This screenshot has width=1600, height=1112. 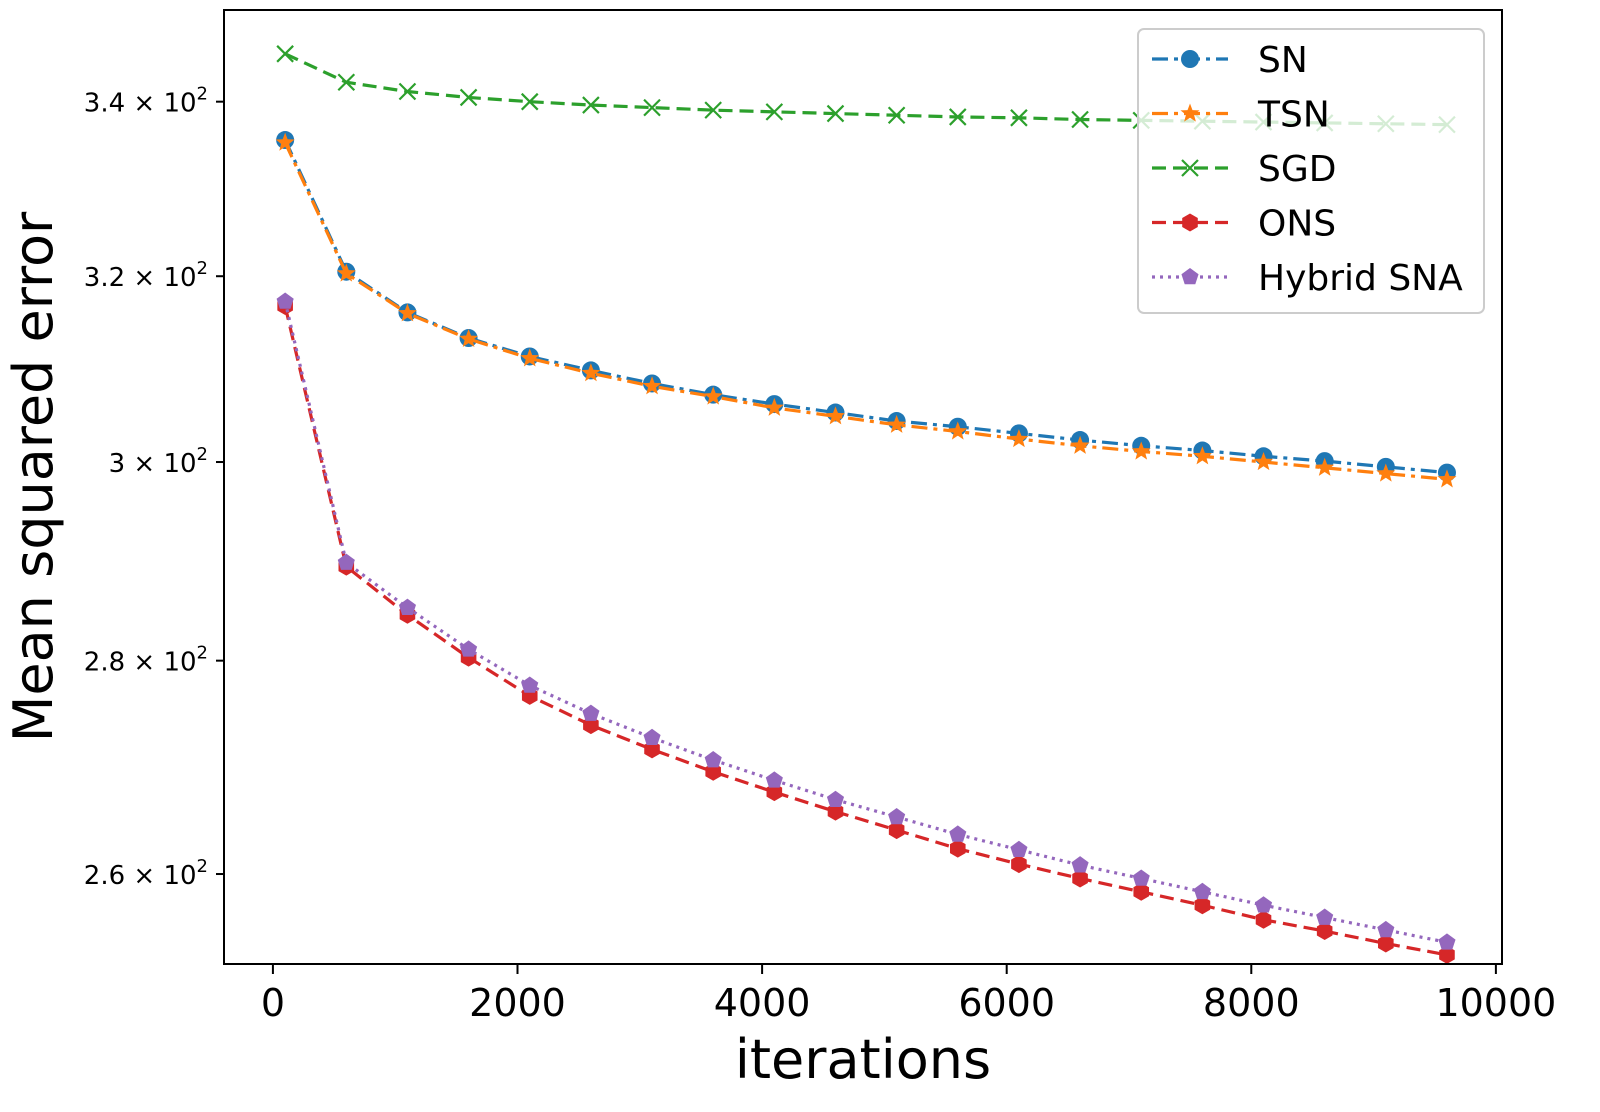 What do you see at coordinates (1293, 115) in the screenshot?
I see `legend-label: TSN` at bounding box center [1293, 115].